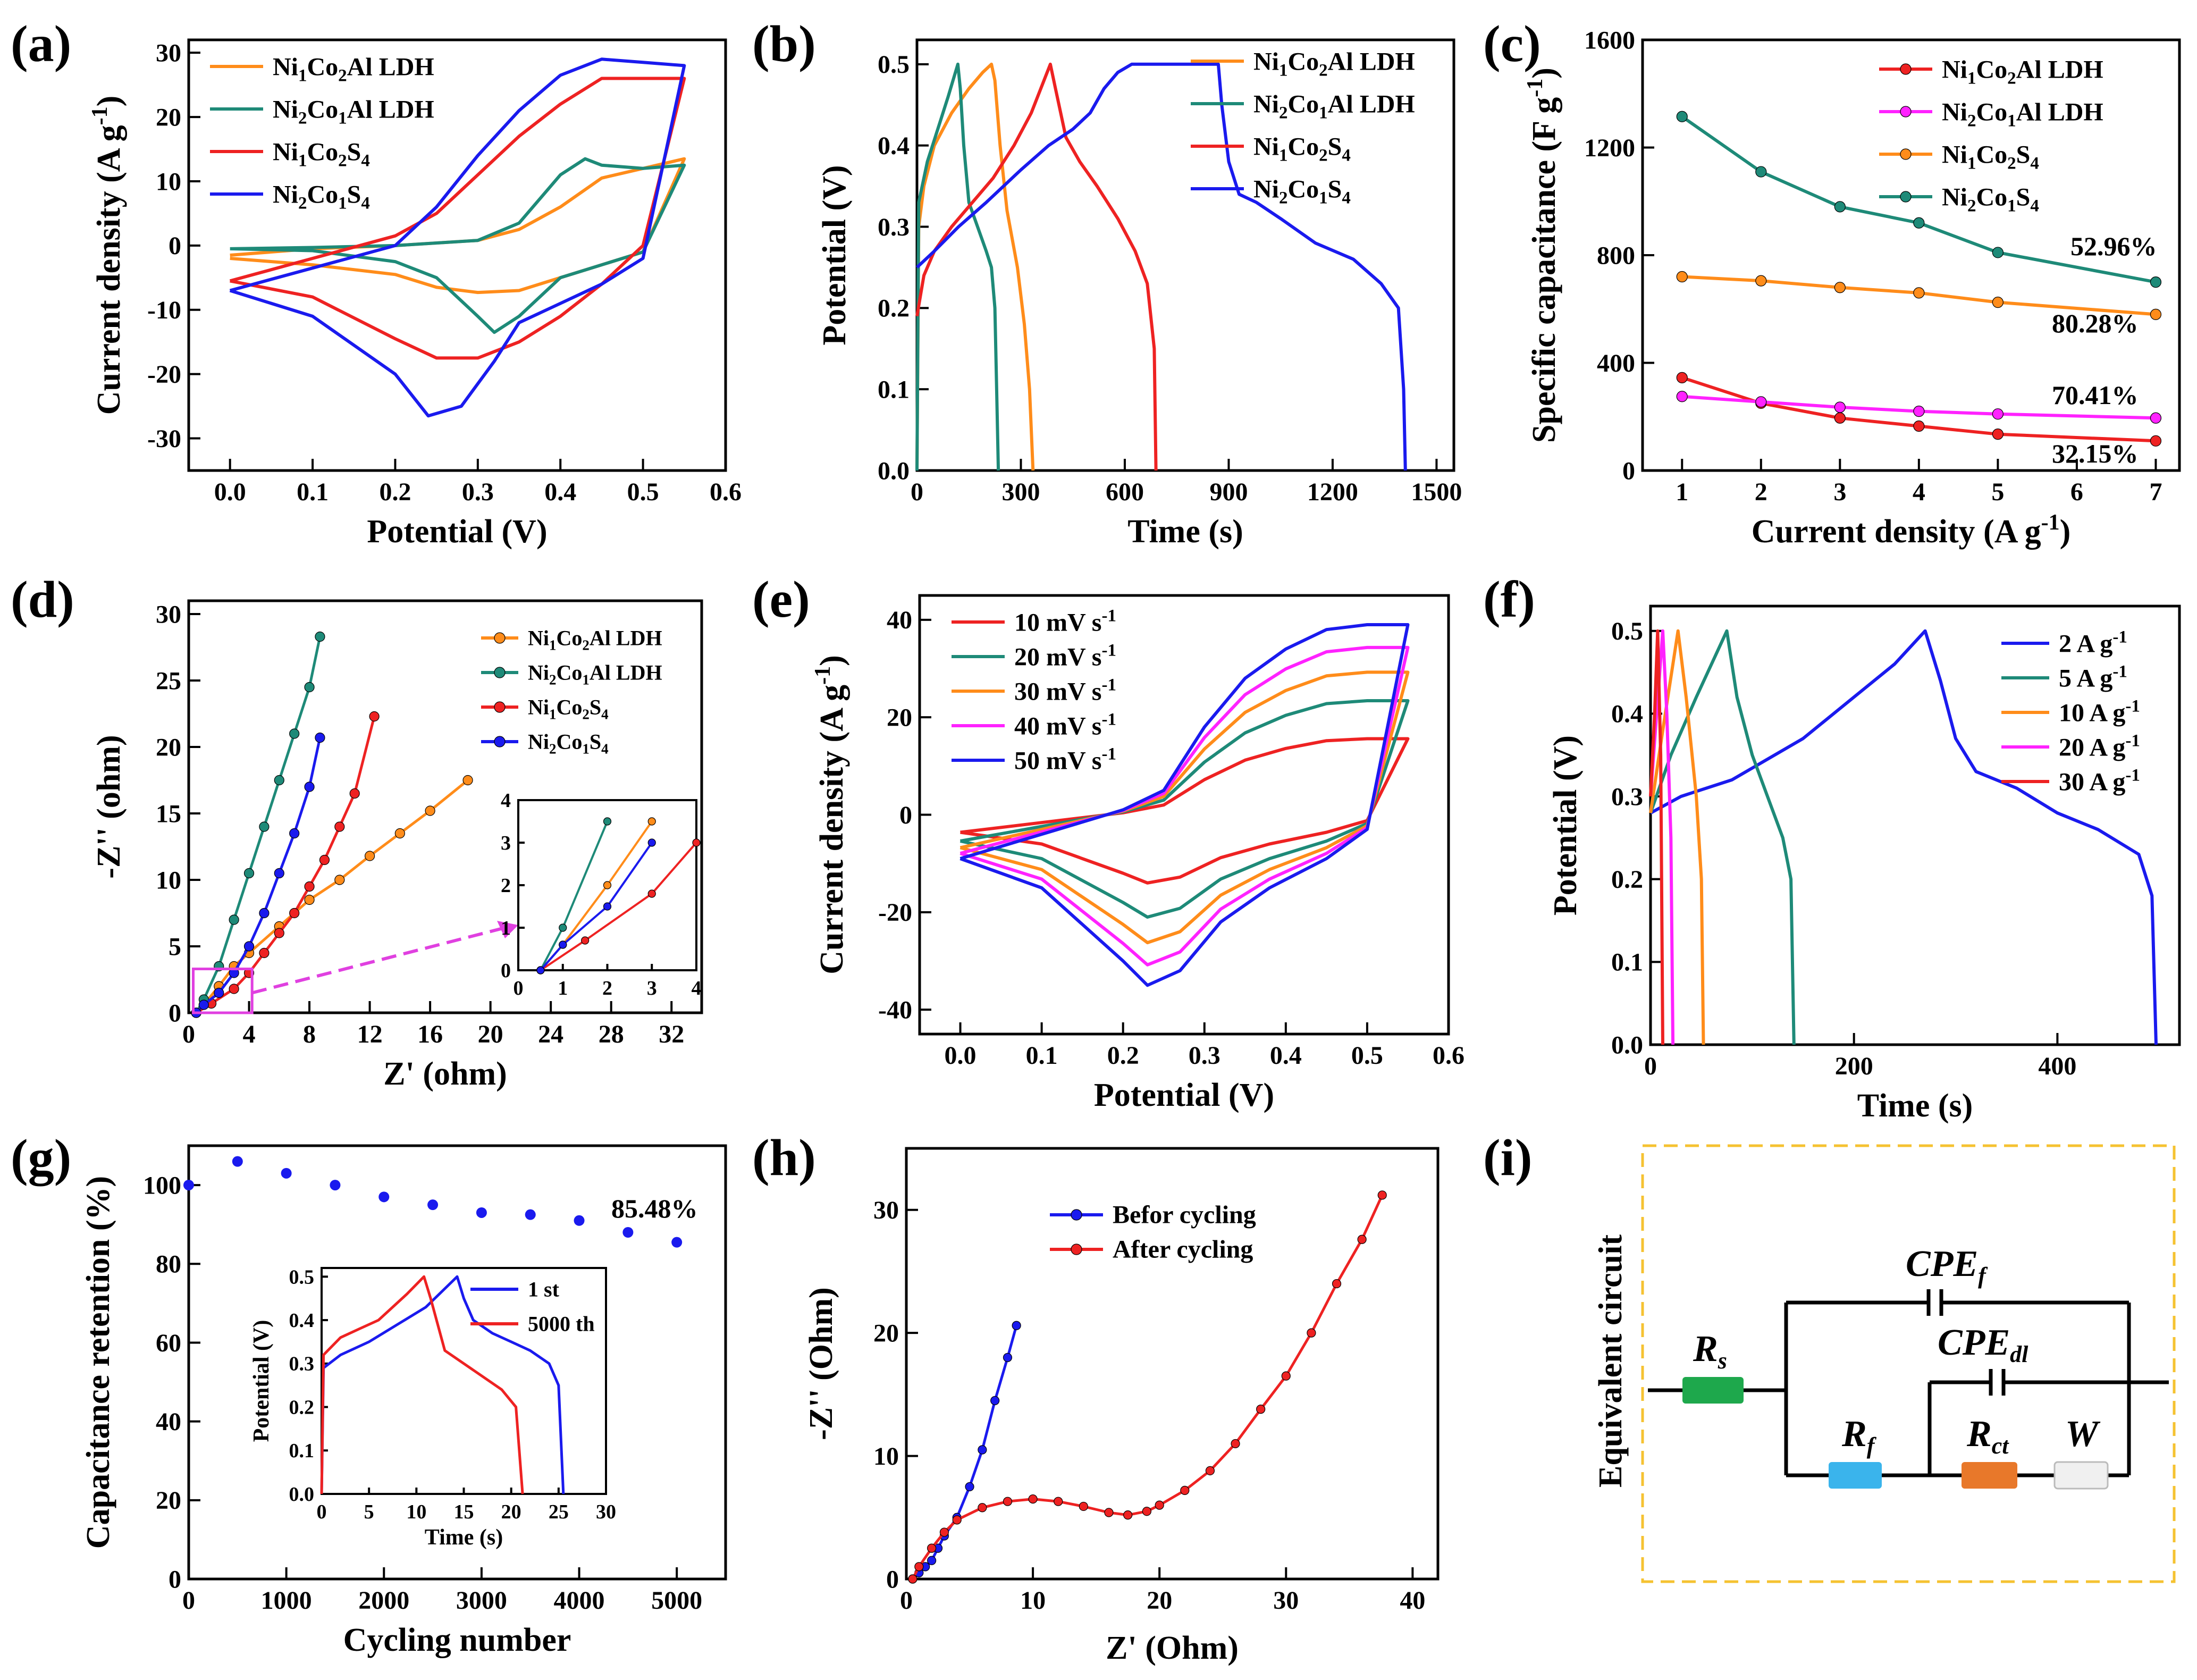 The width and height of the screenshot is (2197, 1680). I want to click on legend-label: 2 A g-1​, so click(2093, 642).